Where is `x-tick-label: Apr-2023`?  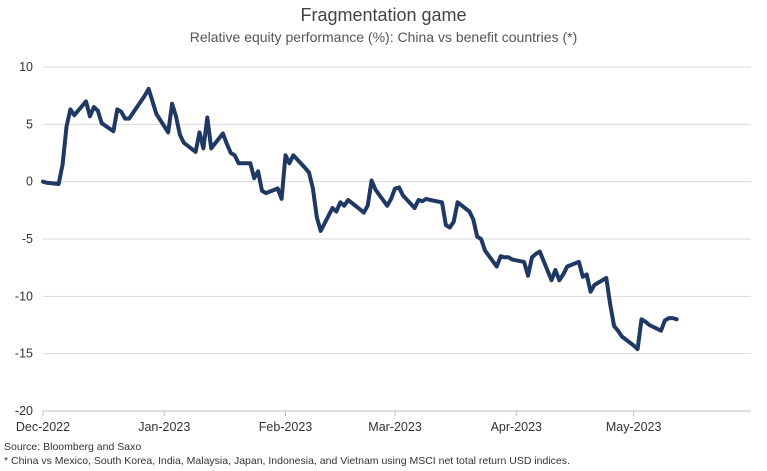 x-tick-label: Apr-2023 is located at coordinates (516, 427).